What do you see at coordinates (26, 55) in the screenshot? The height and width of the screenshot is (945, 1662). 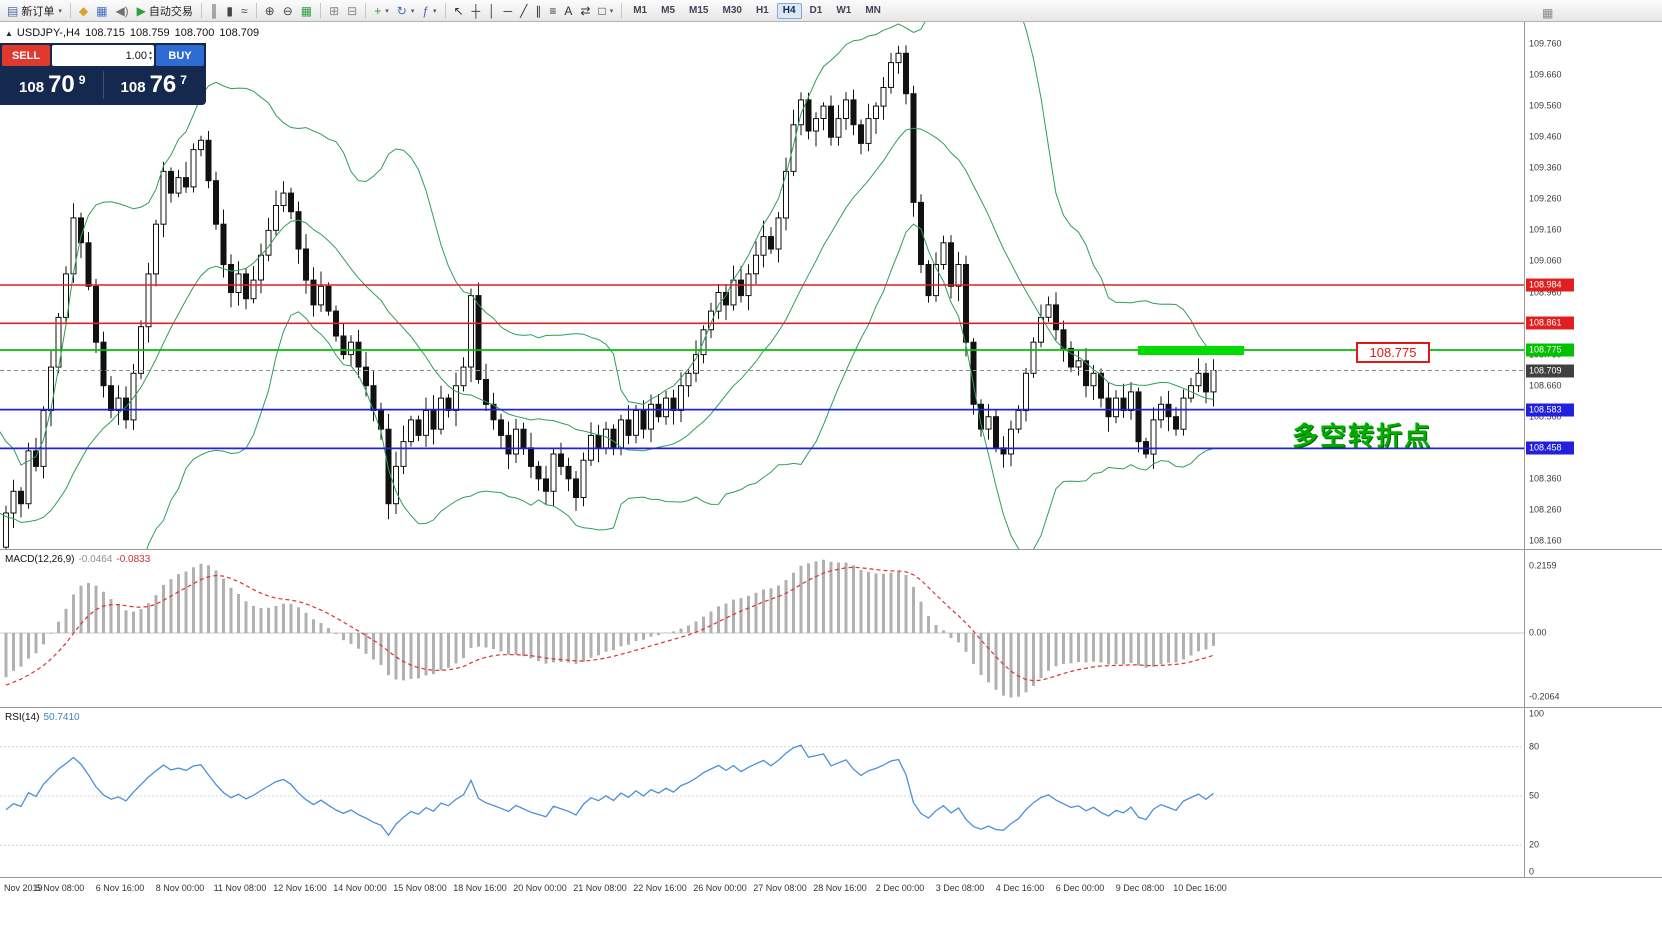 I see `sell-button: SELL` at bounding box center [26, 55].